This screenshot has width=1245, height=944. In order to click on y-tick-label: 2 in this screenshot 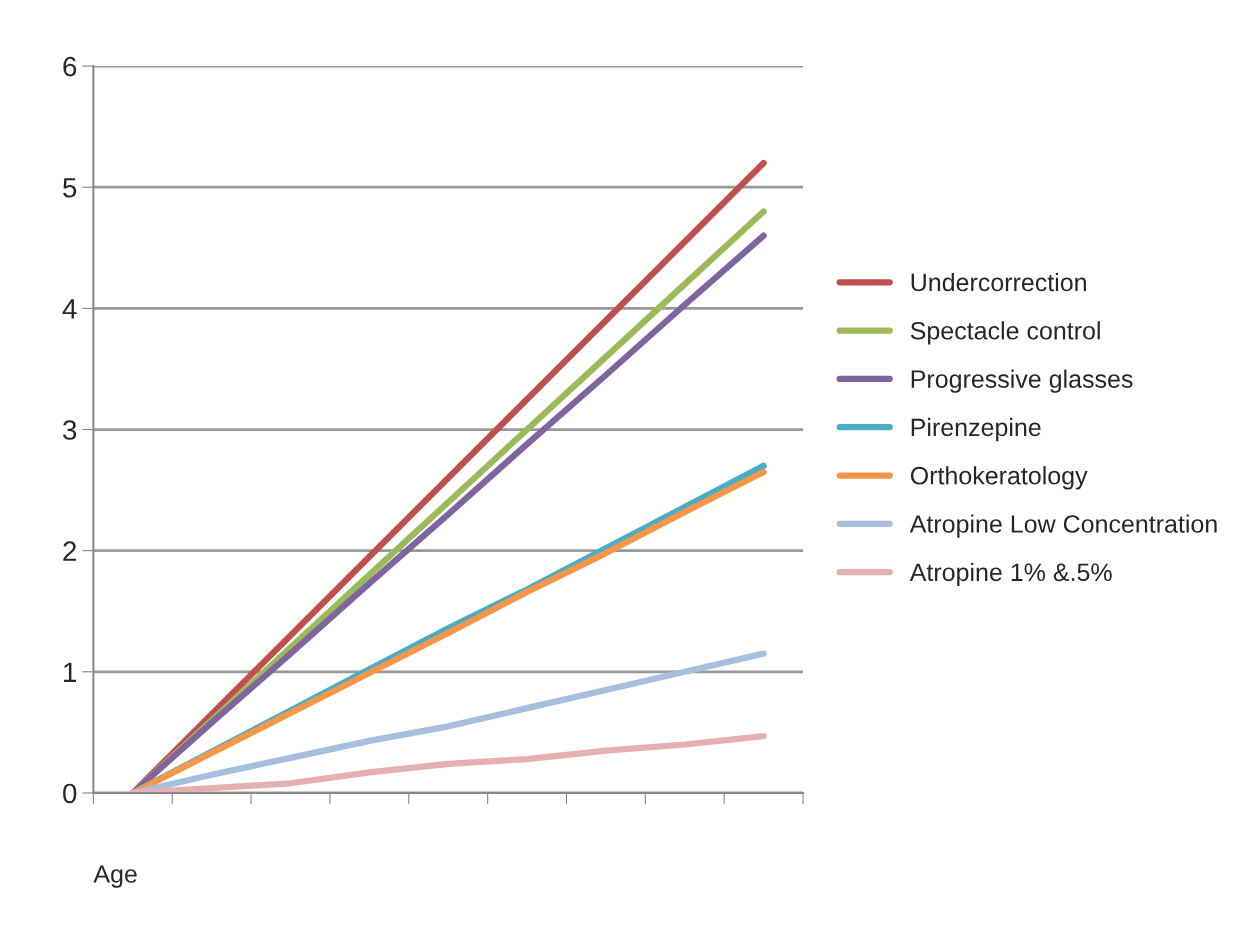, I will do `click(70, 551)`.